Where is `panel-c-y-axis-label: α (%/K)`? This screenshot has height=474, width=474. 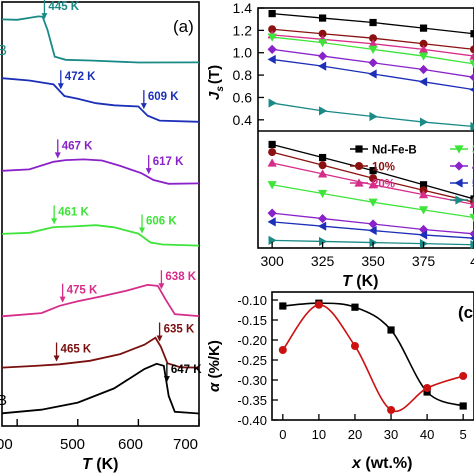 panel-c-y-axis-label: α (%/K) is located at coordinates (214, 366).